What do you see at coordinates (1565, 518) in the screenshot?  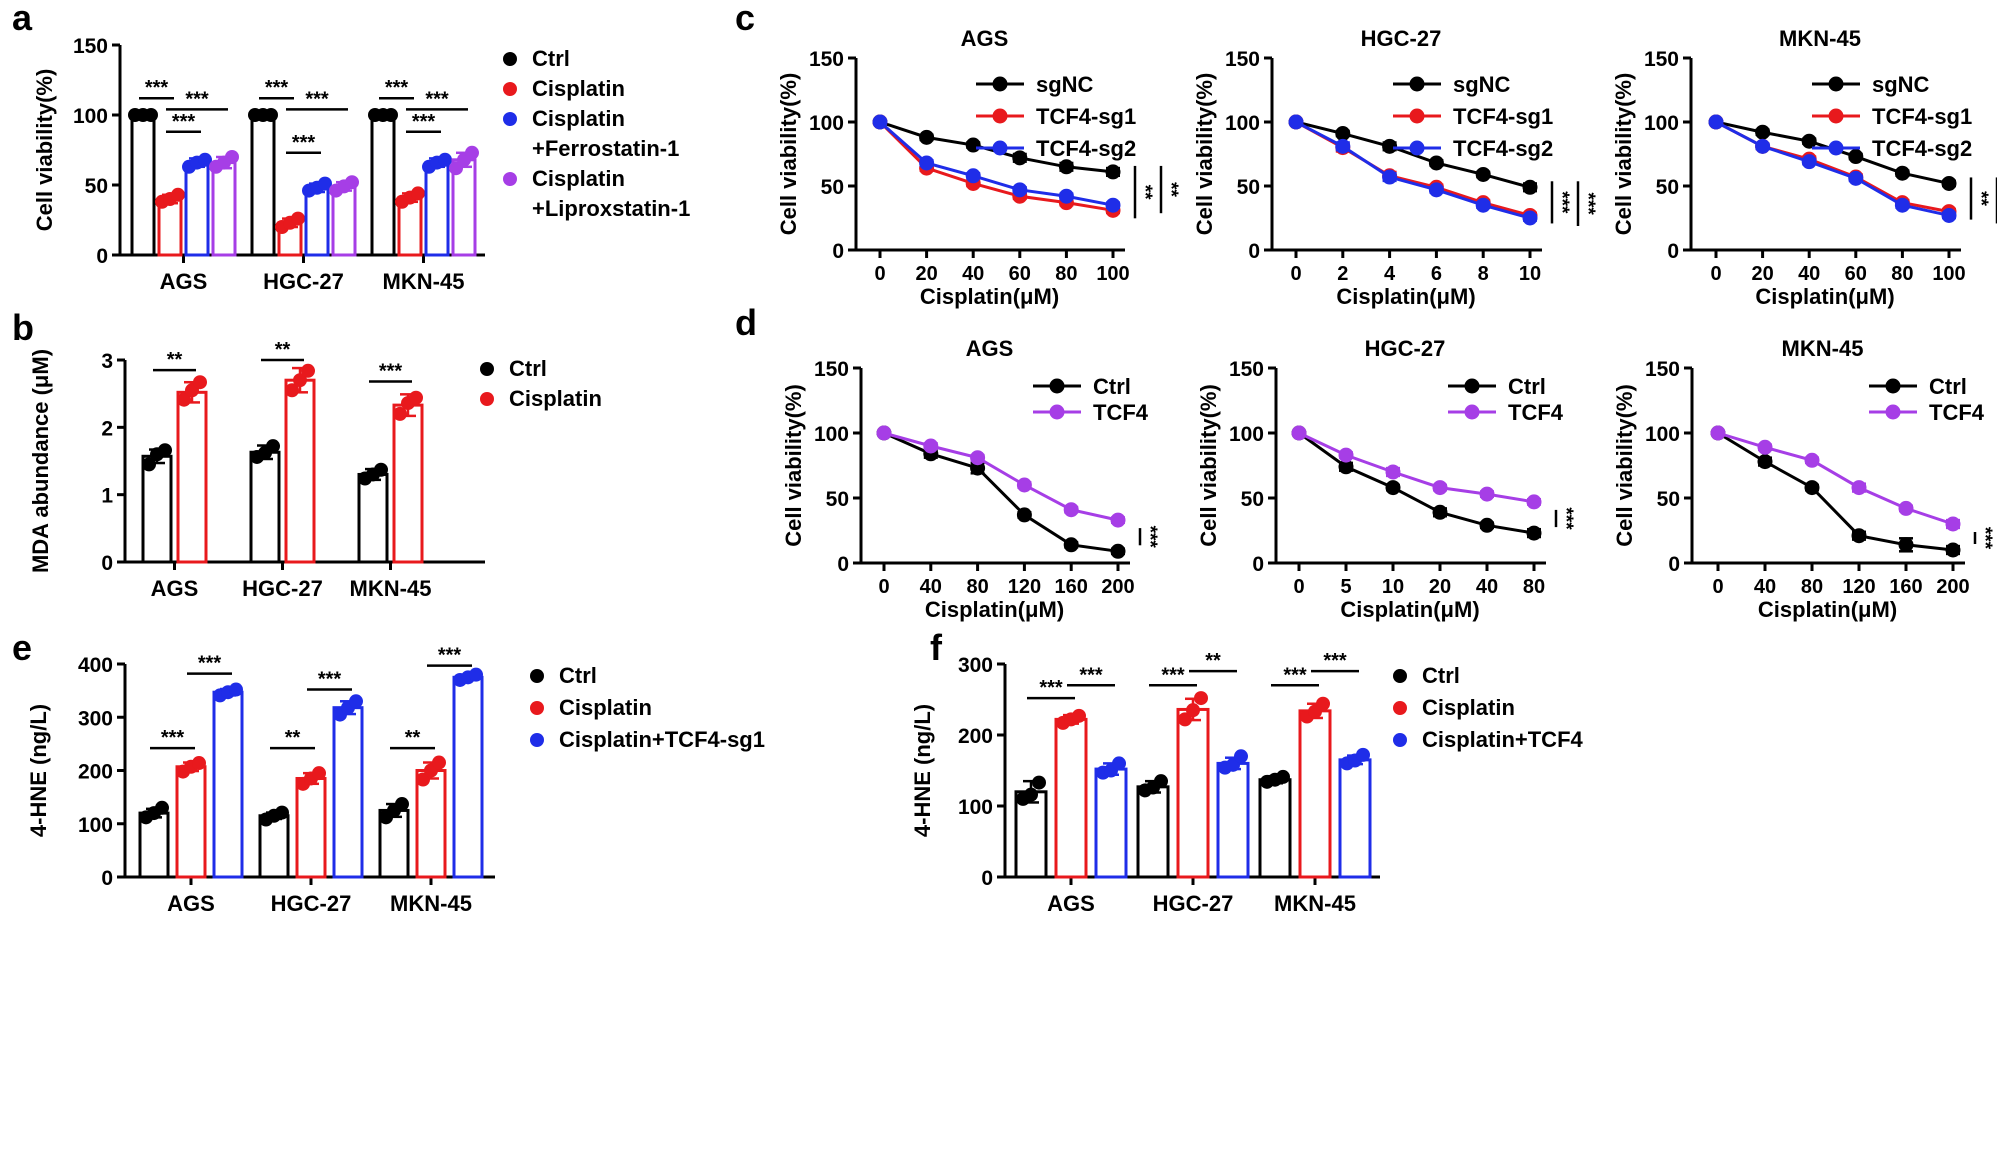 I see `panel-d-2-significance-label: ***` at bounding box center [1565, 518].